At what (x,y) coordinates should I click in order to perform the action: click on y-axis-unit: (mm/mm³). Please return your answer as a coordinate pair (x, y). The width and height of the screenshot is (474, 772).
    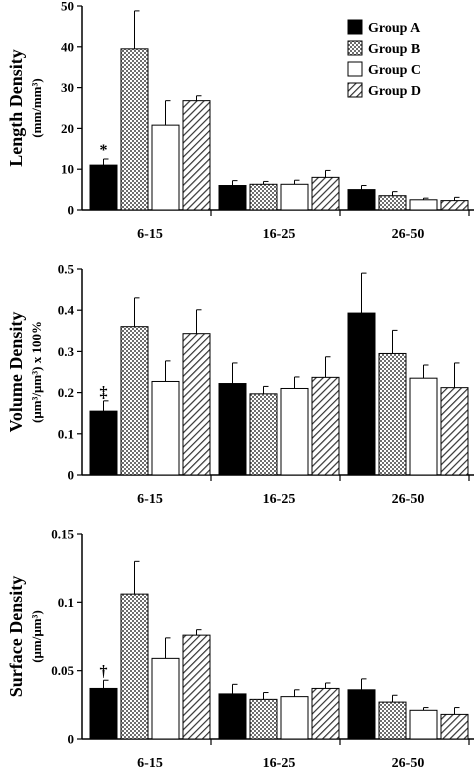
    Looking at the image, I should click on (36, 107).